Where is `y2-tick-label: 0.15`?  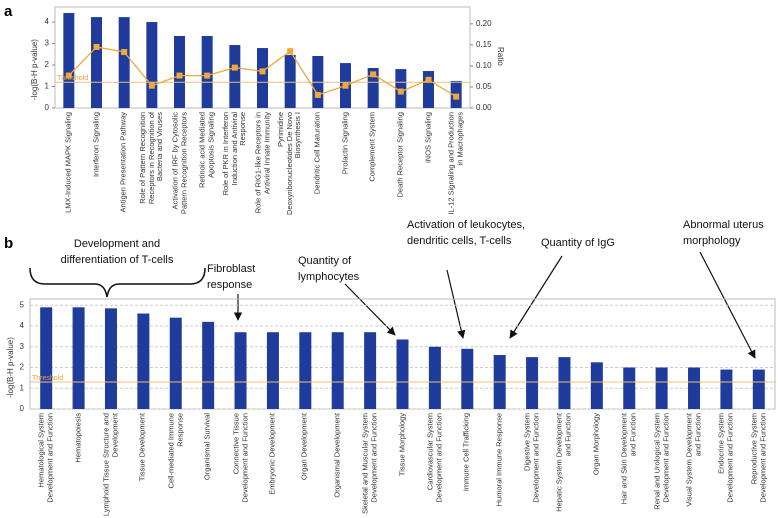
y2-tick-label: 0.15 is located at coordinates (484, 44).